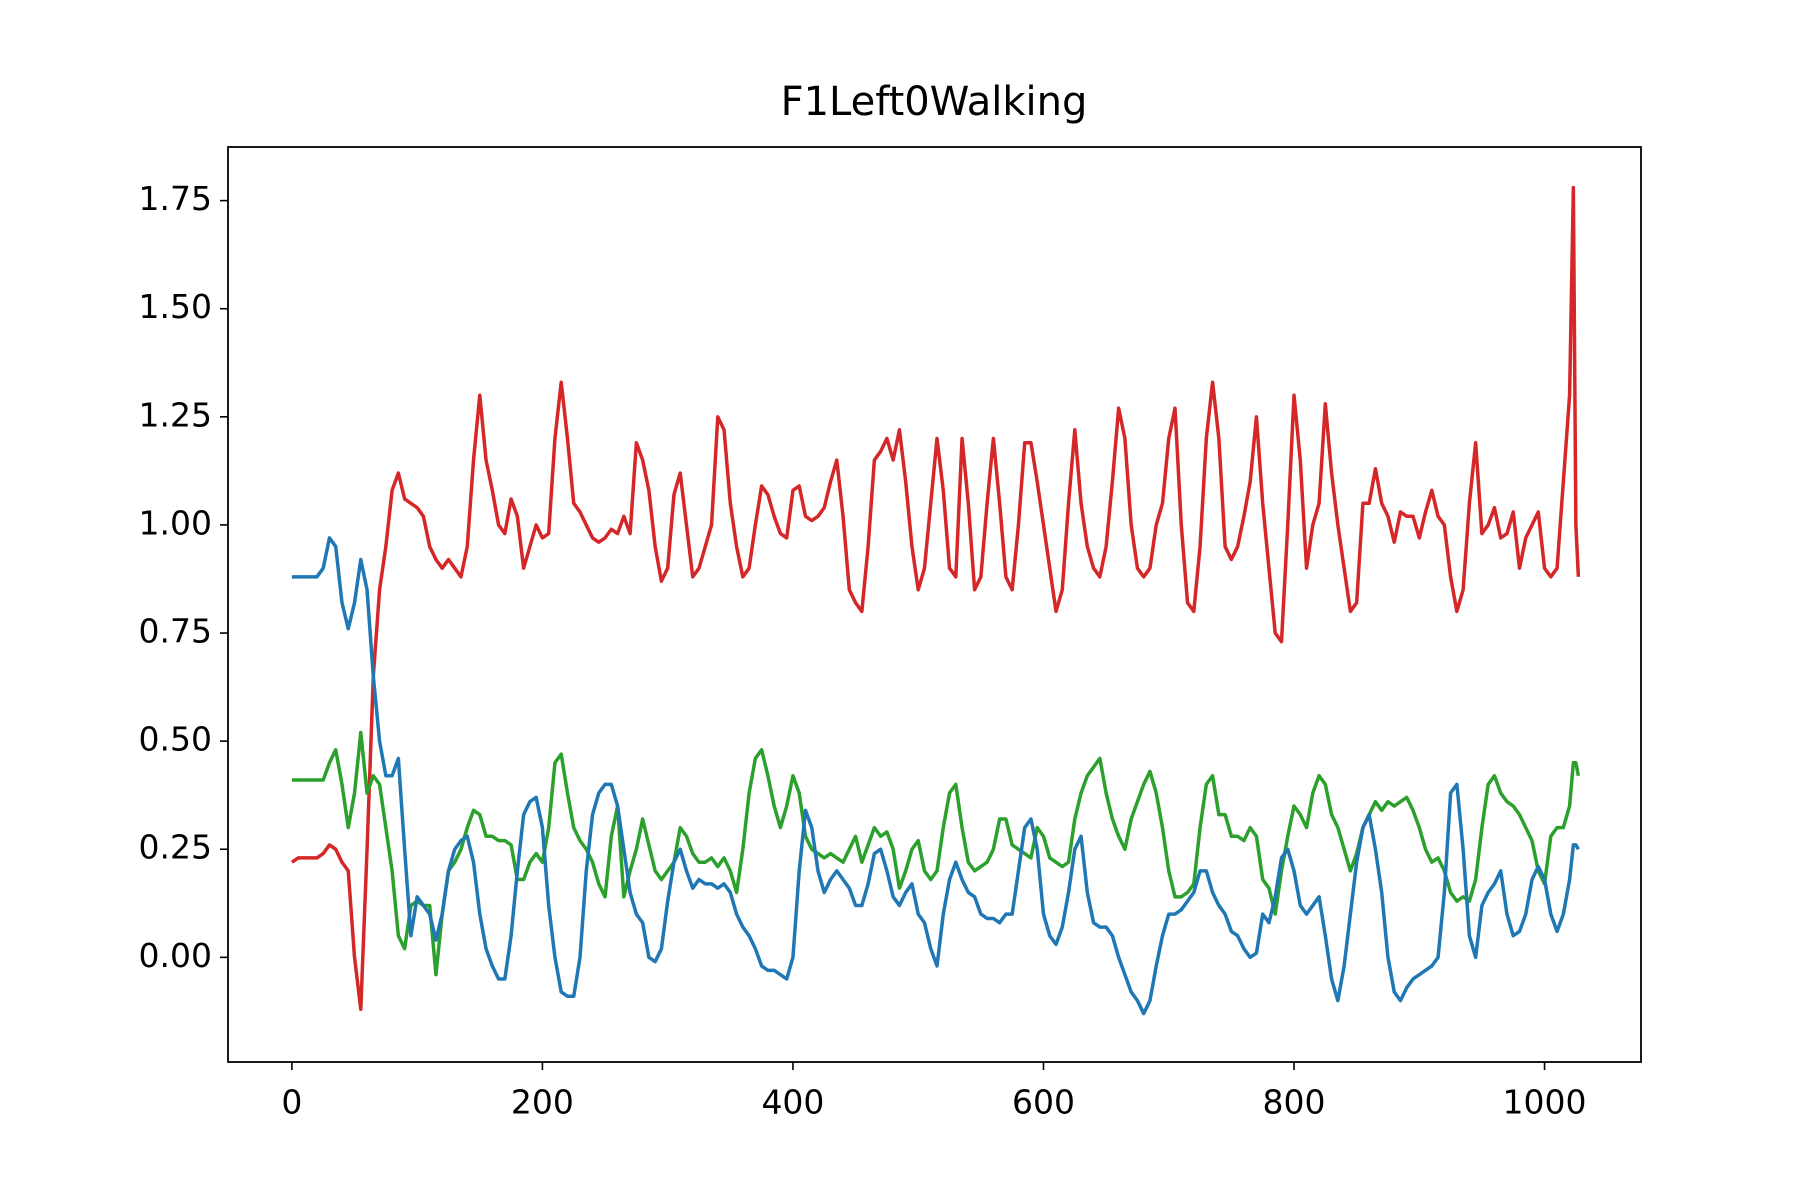 Image resolution: width=1800 pixels, height=1200 pixels. What do you see at coordinates (175, 631) in the screenshot?
I see `y-tick-label: 0.75` at bounding box center [175, 631].